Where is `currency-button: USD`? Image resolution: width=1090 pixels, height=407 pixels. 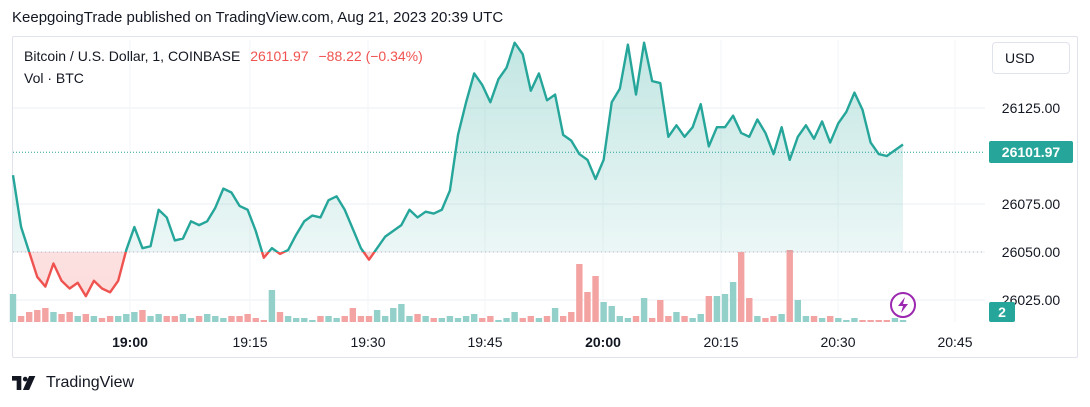 currency-button: USD is located at coordinates (1031, 58).